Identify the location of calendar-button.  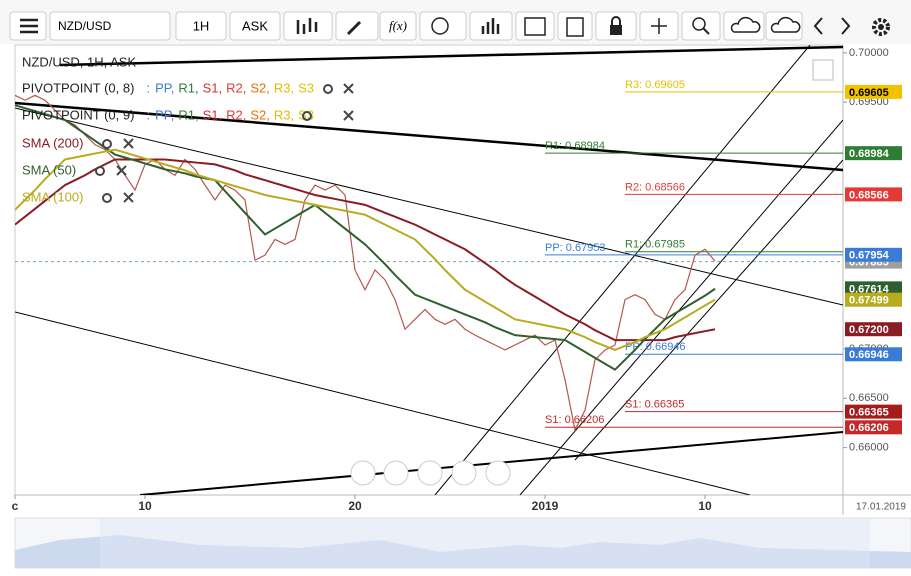
(535, 26).